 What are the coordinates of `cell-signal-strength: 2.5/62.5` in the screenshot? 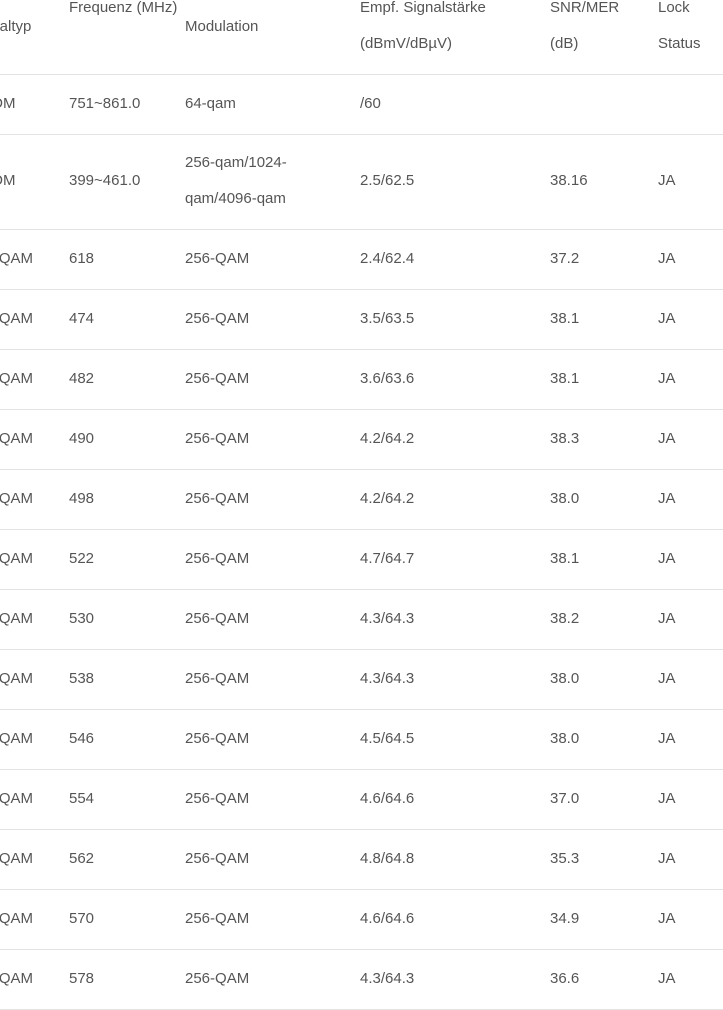 It's located at (387, 180).